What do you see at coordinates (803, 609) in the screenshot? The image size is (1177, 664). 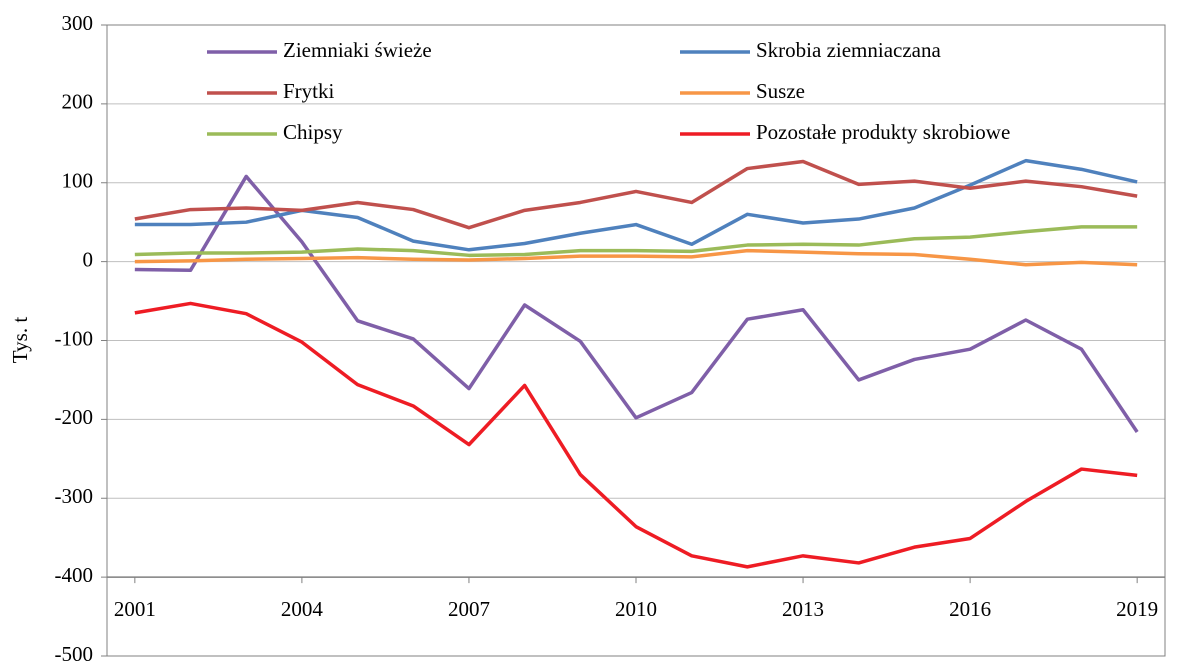 I see `x-tick-label: 2013` at bounding box center [803, 609].